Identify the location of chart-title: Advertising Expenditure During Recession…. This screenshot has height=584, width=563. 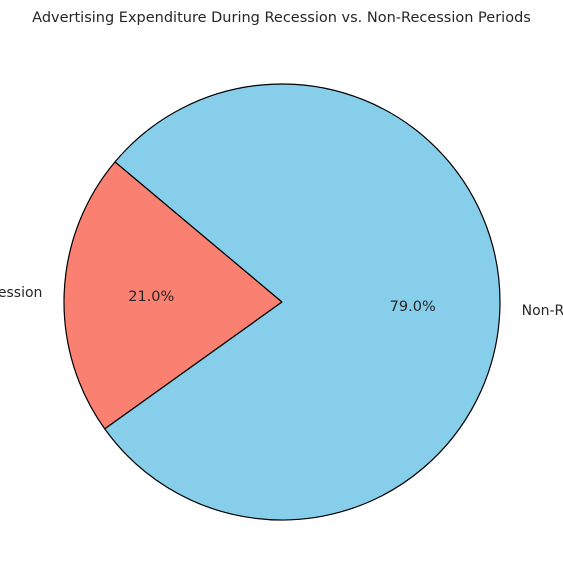
(281, 18).